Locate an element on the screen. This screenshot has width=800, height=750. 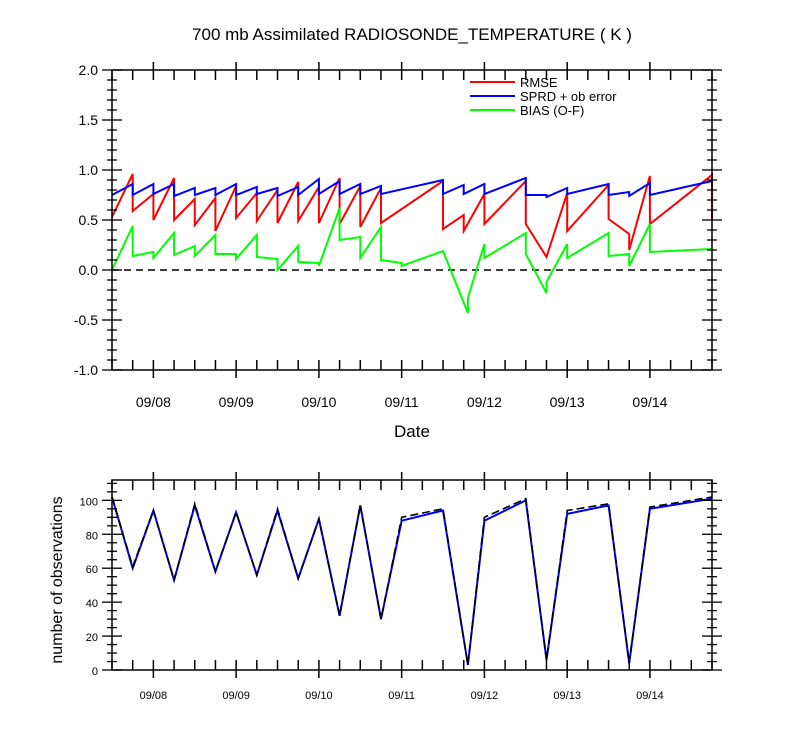
y-tick-label: -1.0 is located at coordinates (86, 370).